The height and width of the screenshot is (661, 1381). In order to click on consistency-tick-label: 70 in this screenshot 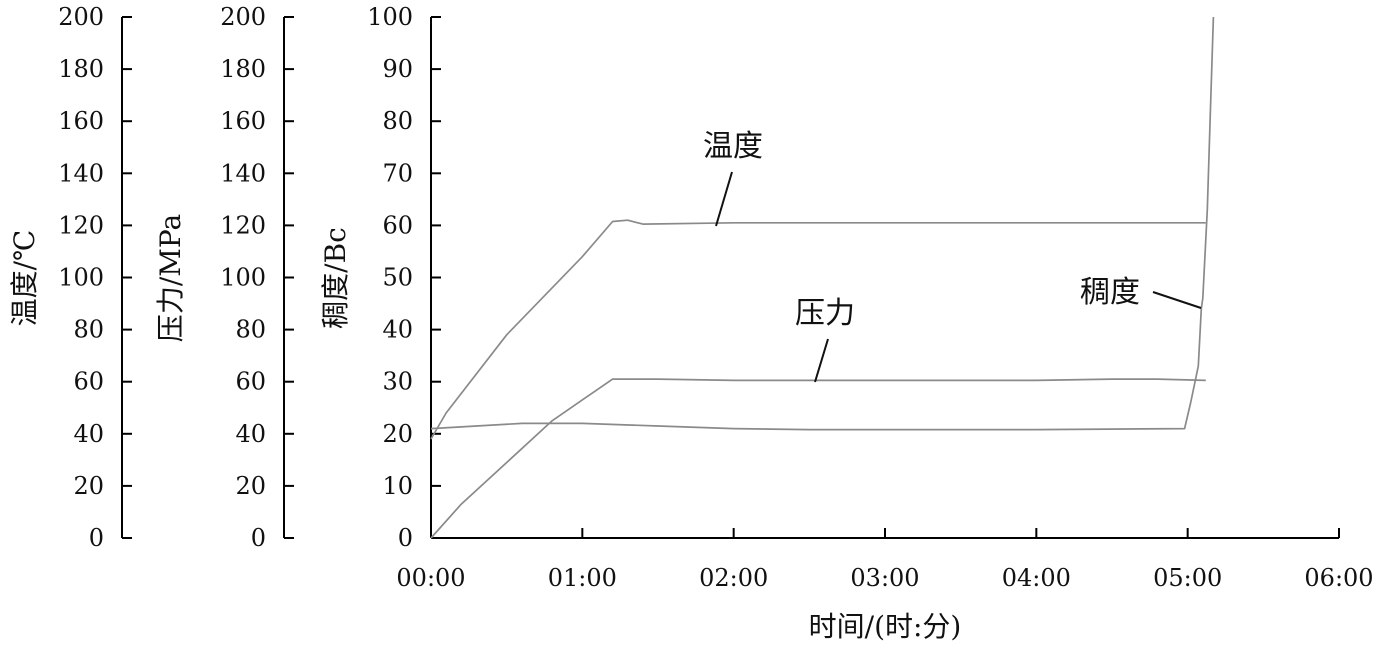, I will do `click(397, 173)`.